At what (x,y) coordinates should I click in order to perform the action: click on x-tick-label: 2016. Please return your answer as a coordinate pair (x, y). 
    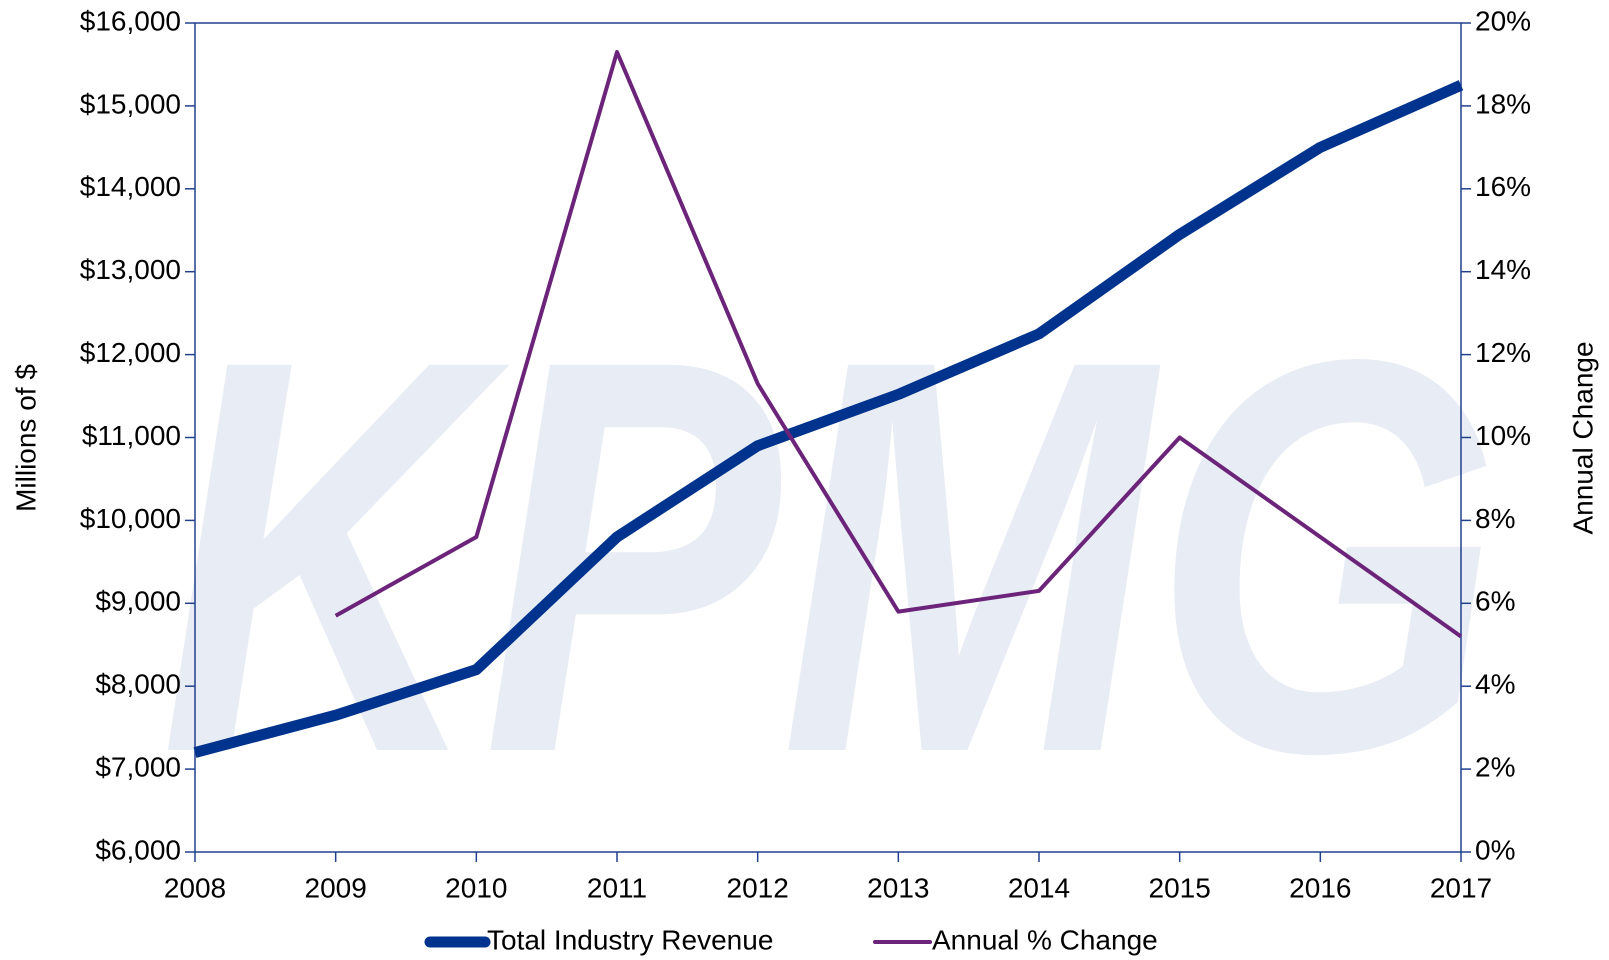
    Looking at the image, I should click on (1320, 887).